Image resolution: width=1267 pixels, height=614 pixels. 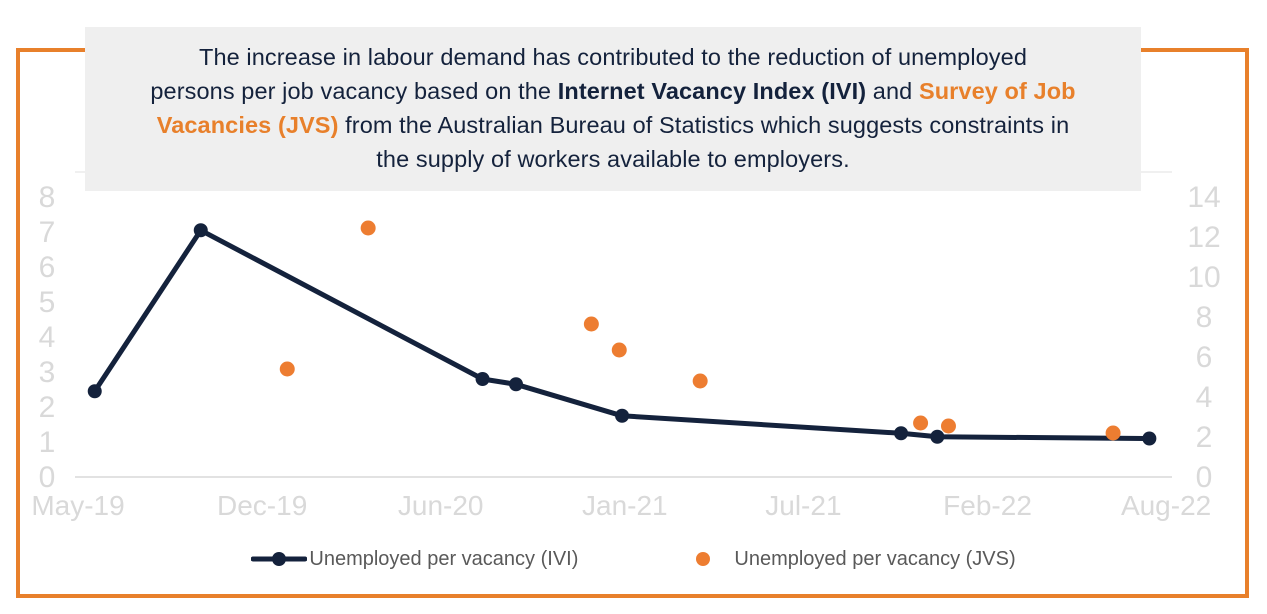 I want to click on x-tick-label: Aug-22, so click(x=1166, y=505).